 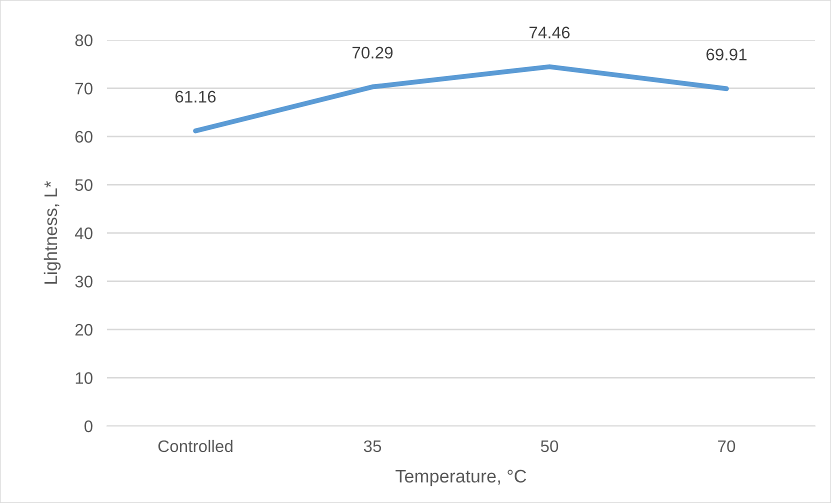 What do you see at coordinates (83, 185) in the screenshot?
I see `y-tick-label: 50` at bounding box center [83, 185].